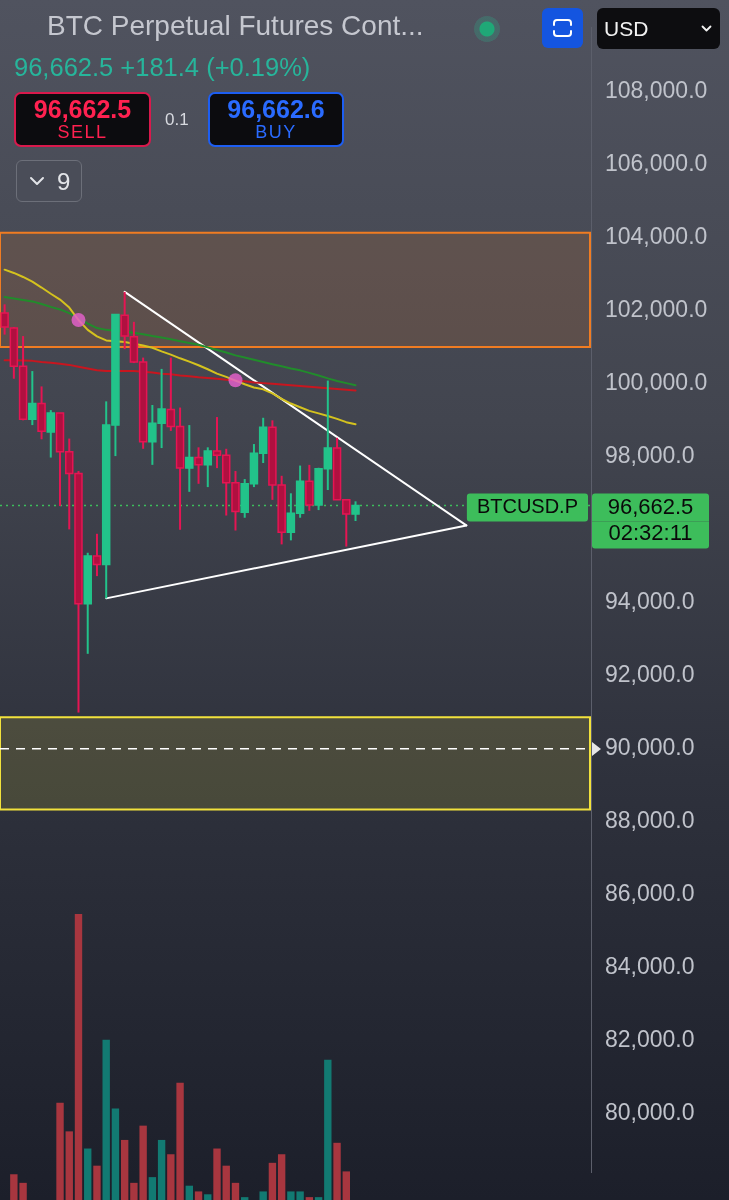 This screenshot has width=729, height=1200. I want to click on annotation: BTCUSD.P, so click(527, 506).